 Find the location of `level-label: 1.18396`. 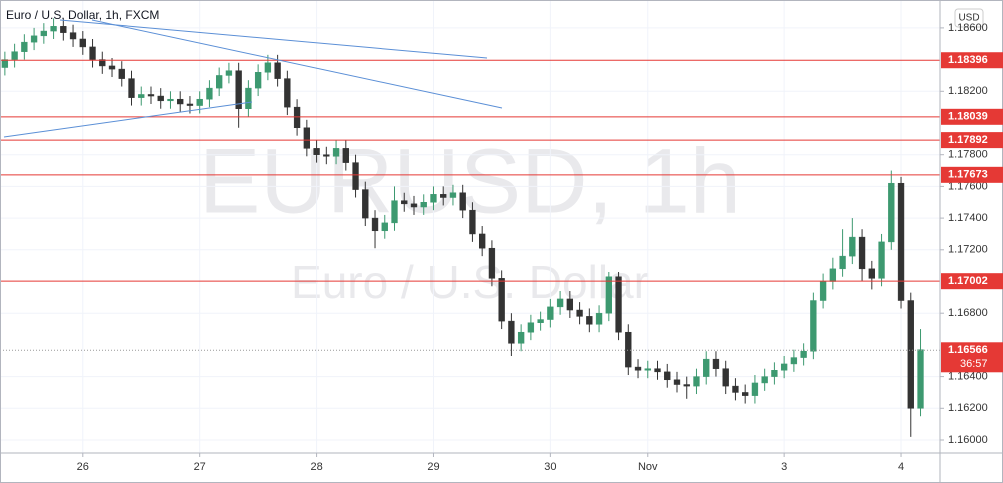

level-label: 1.18396 is located at coordinates (968, 60).